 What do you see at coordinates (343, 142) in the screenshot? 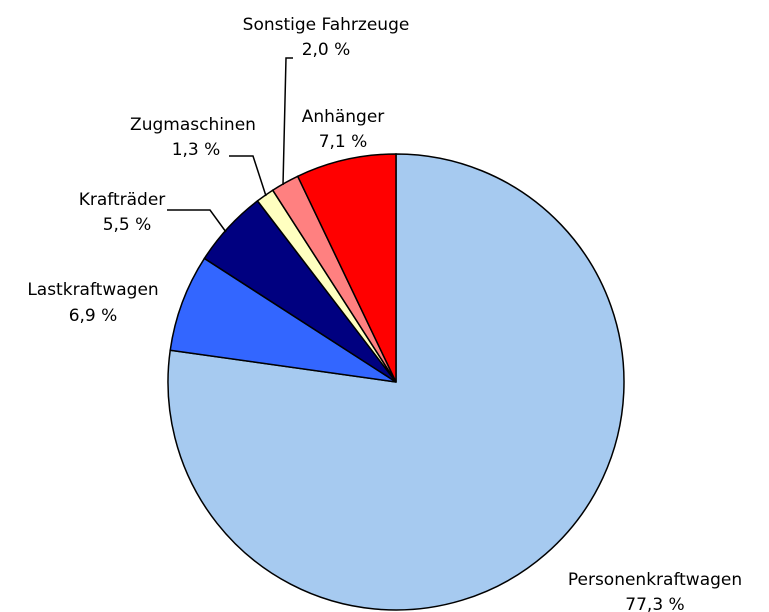
I see `value-label: 7,1 %` at bounding box center [343, 142].